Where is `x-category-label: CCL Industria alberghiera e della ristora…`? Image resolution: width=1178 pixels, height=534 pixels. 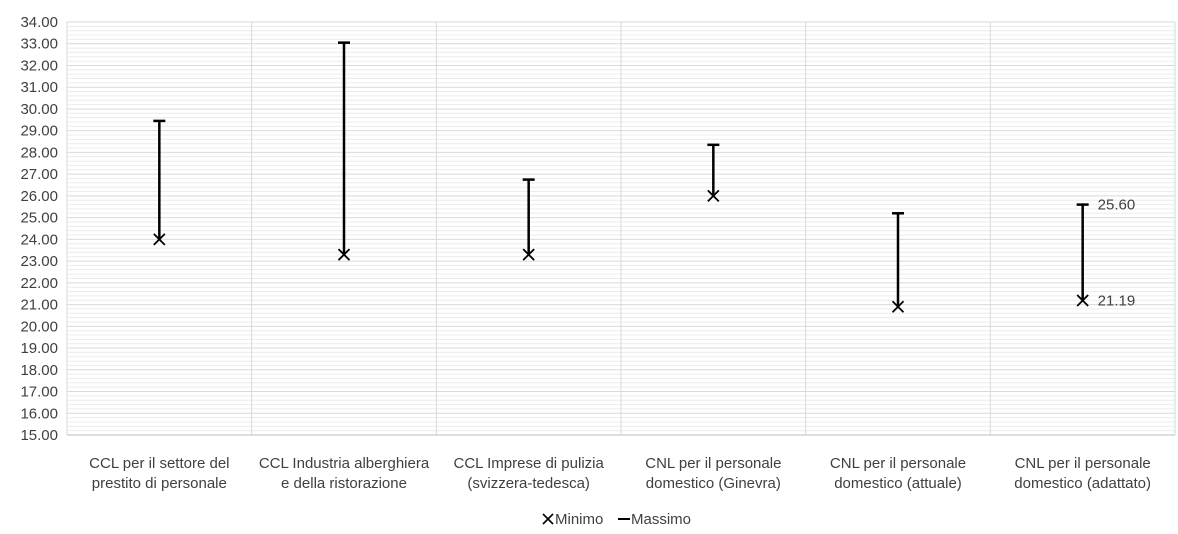
x-category-label: CCL Industria alberghiera e della ristora… is located at coordinates (344, 473).